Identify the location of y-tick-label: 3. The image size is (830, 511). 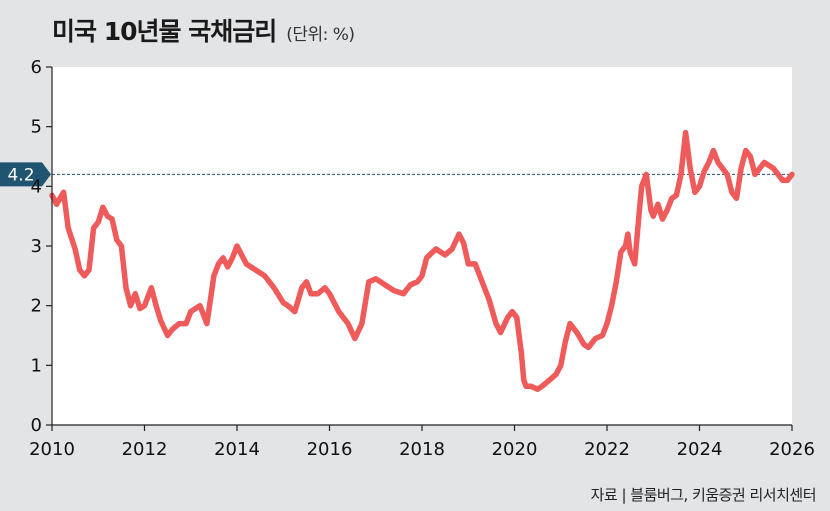
(36, 246).